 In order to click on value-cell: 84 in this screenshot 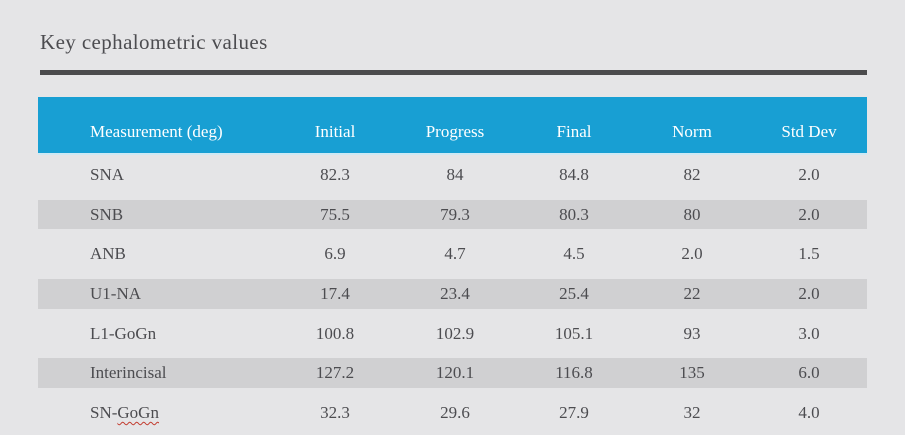, I will do `click(455, 174)`.